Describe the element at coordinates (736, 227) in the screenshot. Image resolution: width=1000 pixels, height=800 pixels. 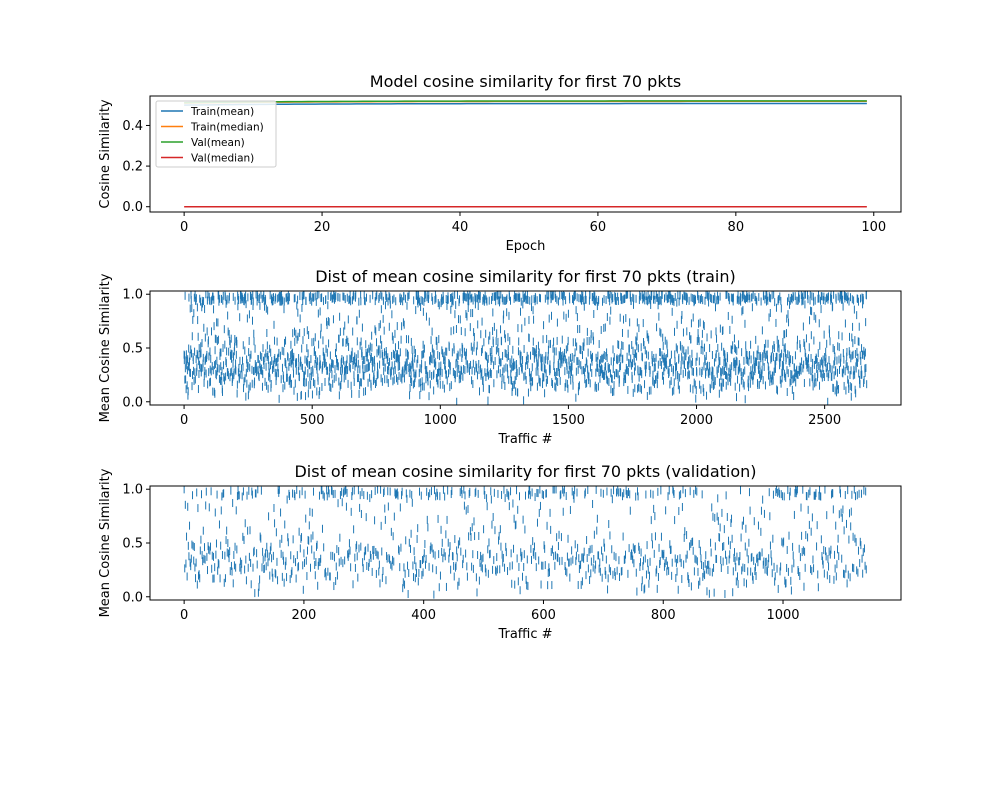
I see `x-tick-label: 80` at that location.